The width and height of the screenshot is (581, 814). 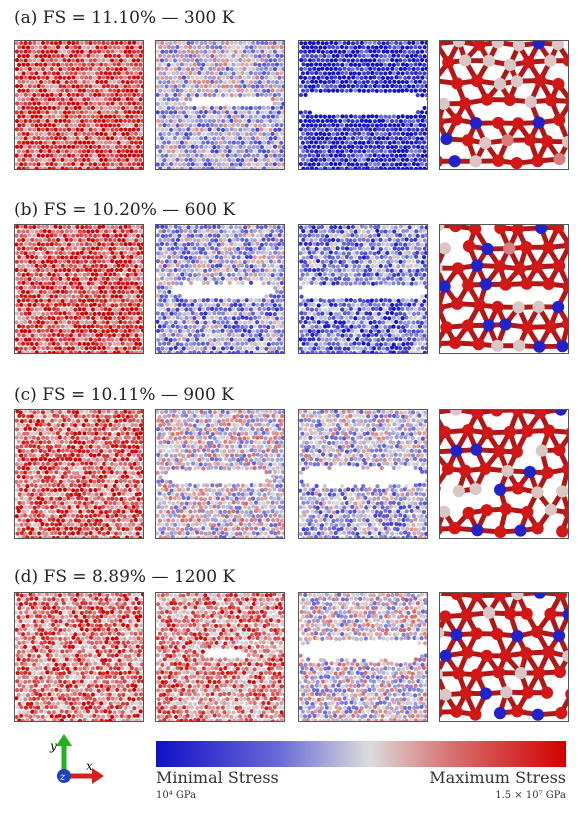 What do you see at coordinates (89, 766) in the screenshot?
I see `axis-x-label: x` at bounding box center [89, 766].